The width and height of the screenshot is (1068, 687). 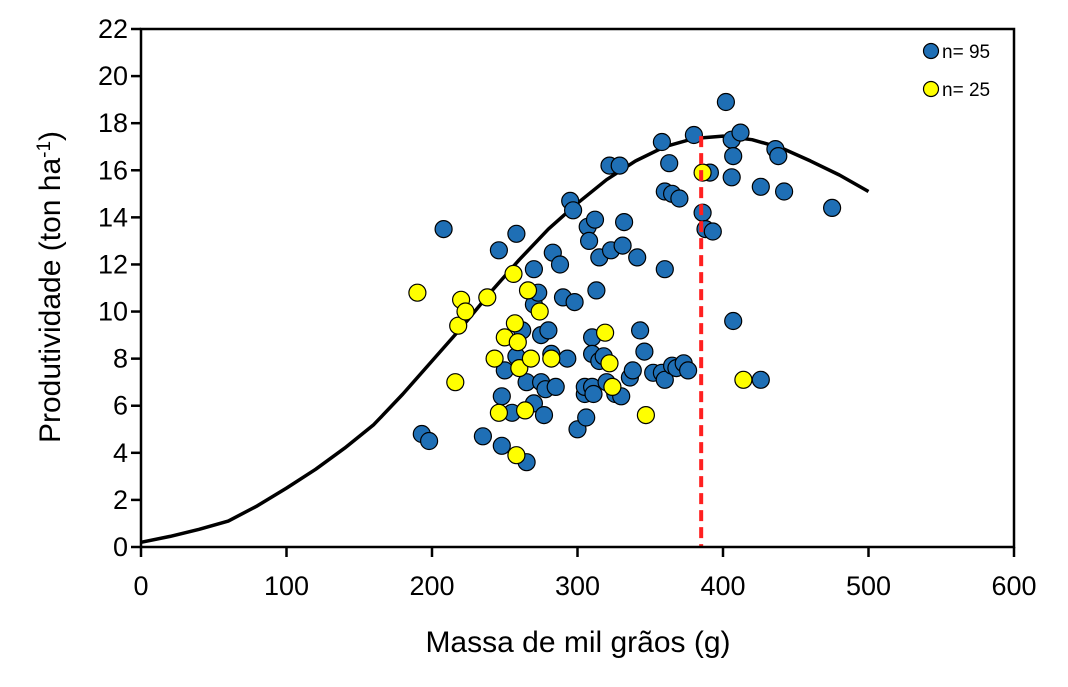 I want to click on y-tick-label: 16, so click(x=113, y=170).